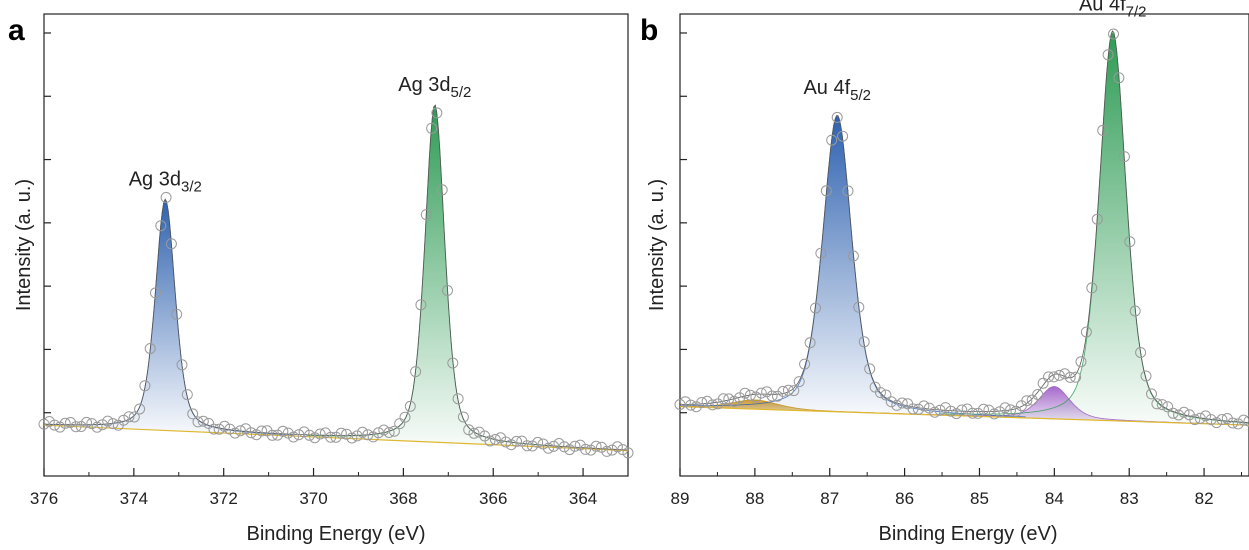 This screenshot has width=1249, height=550. Describe the element at coordinates (493, 498) in the screenshot. I see `x-tick-label: 366` at that location.